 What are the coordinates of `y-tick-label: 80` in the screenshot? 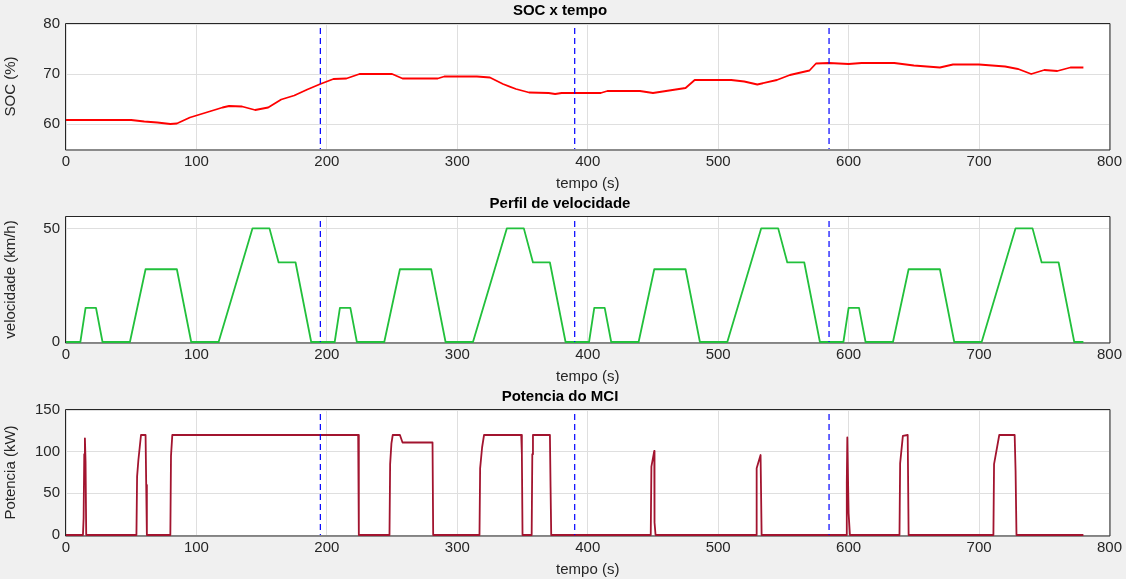 It's located at (51, 23).